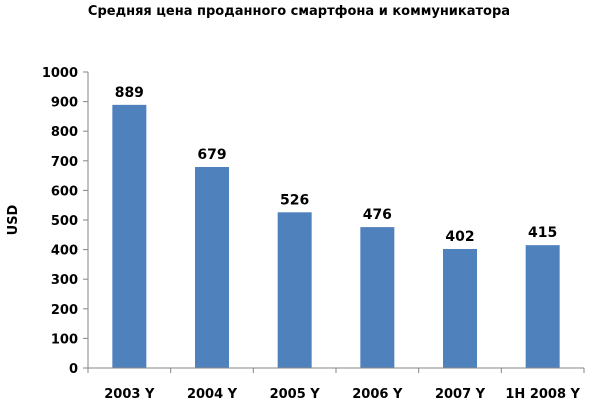 Image resolution: width=598 pixels, height=412 pixels. Describe the element at coordinates (542, 233) in the screenshot. I see `bar-value-label: 415` at that location.